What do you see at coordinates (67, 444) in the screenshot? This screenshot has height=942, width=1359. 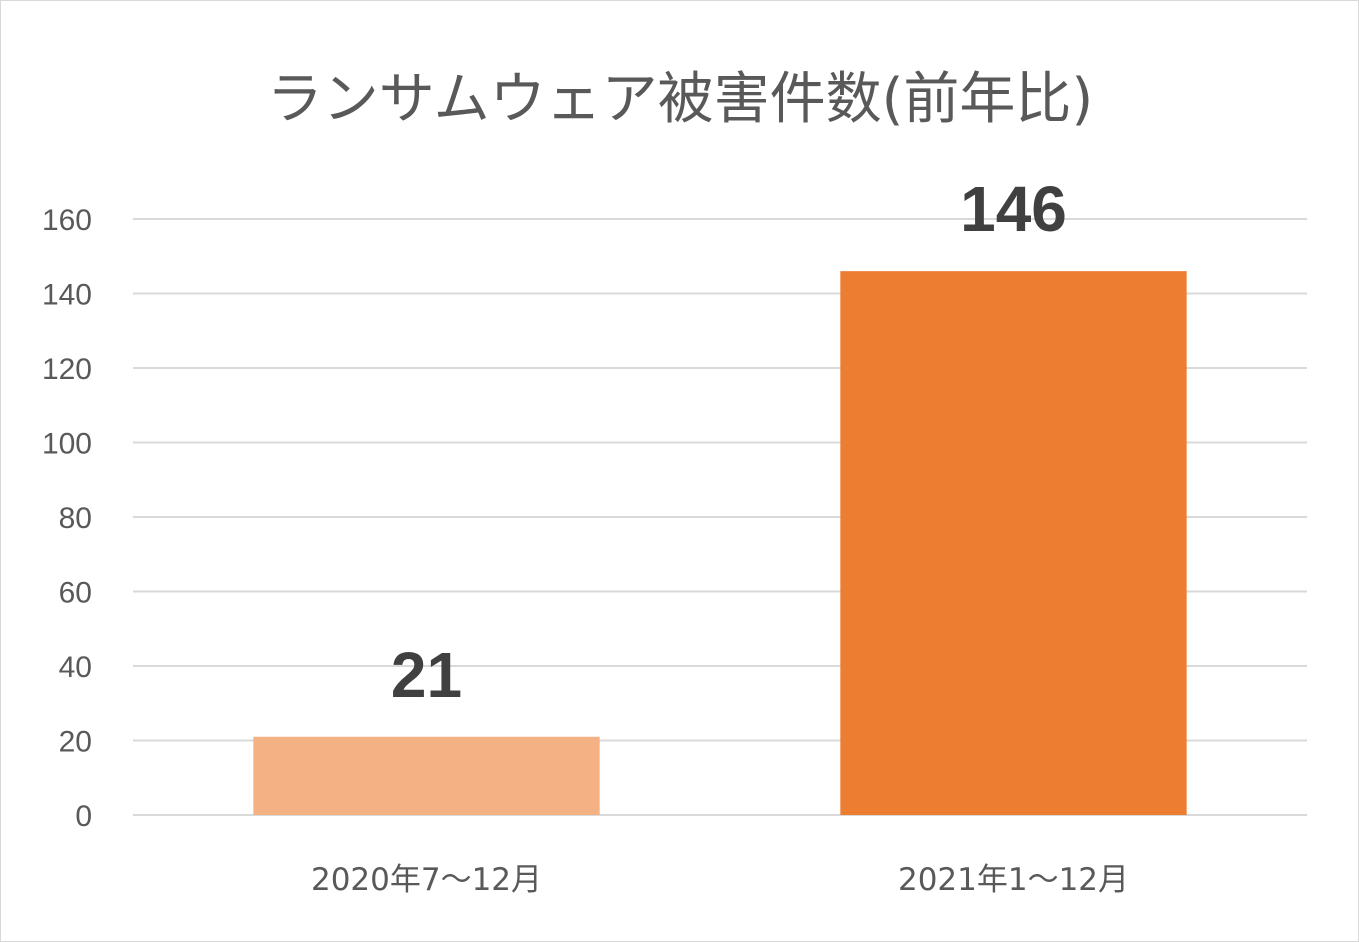 I see `y-tick-label: 100` at bounding box center [67, 444].